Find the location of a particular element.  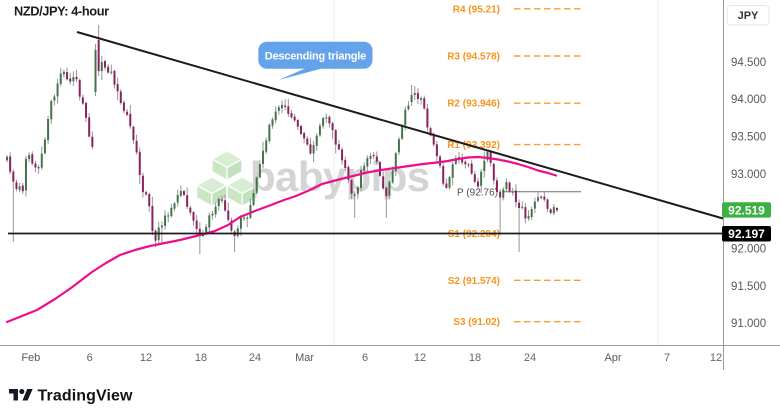

svg-text: 92.197 is located at coordinates (746, 234).